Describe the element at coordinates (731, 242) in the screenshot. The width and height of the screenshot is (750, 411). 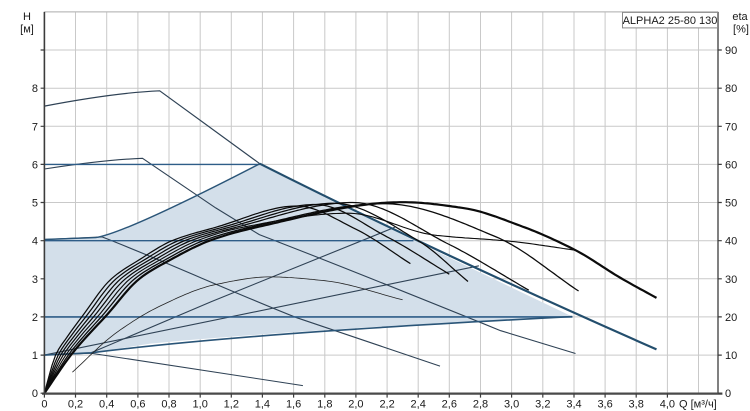
I see `svg-text: 40` at that location.